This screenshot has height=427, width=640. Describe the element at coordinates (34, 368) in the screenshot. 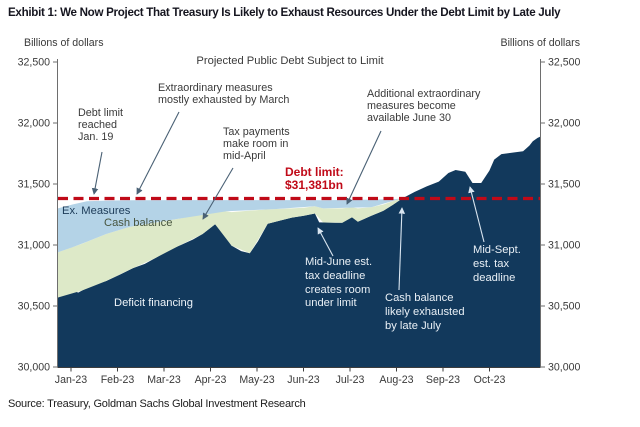

I see `y-tick-label-left: 30,000` at that location.